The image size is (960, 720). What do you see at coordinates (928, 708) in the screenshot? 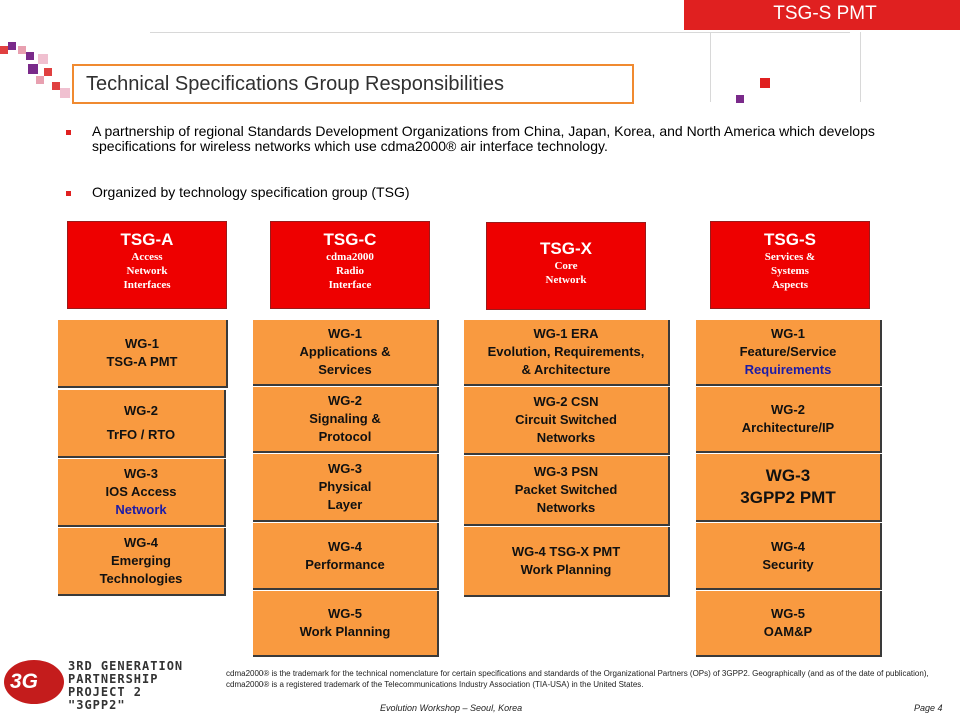
I see `page-number: Page 4` at bounding box center [928, 708].